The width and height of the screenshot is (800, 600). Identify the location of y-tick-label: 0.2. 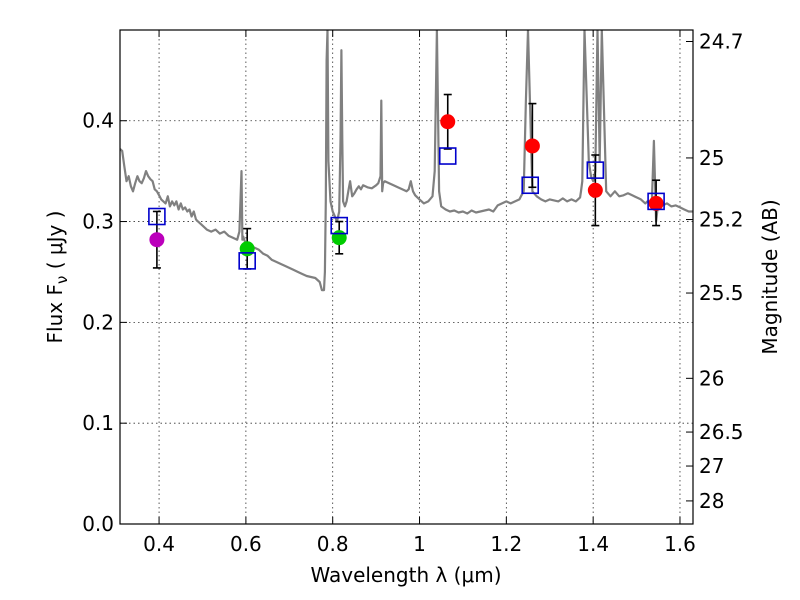
(98, 322).